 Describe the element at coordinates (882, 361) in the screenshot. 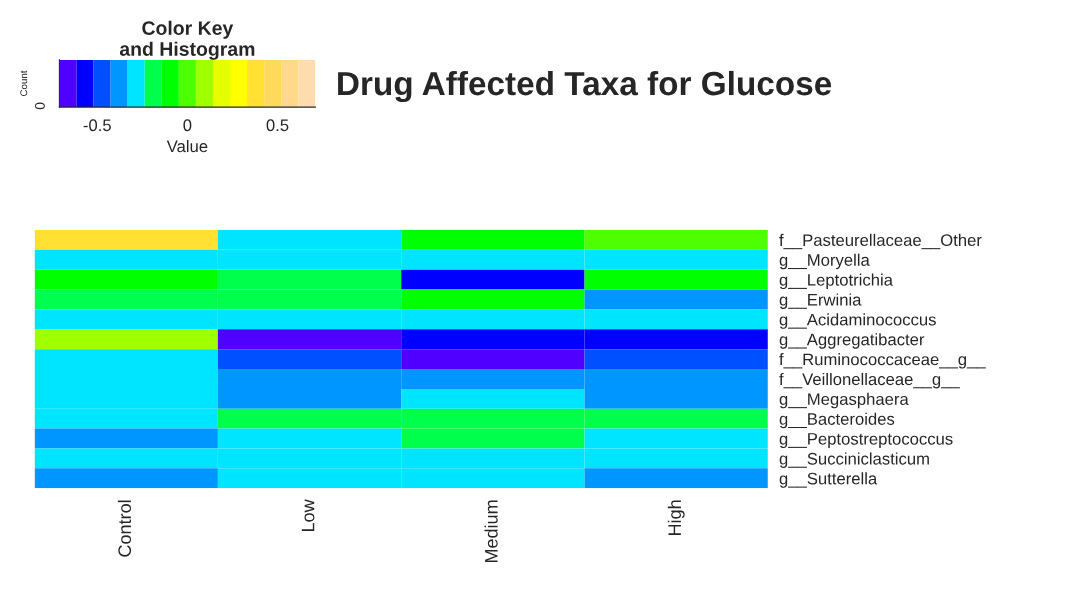

I see `y-tick-label: f__Ruminococcaceae__g__` at that location.